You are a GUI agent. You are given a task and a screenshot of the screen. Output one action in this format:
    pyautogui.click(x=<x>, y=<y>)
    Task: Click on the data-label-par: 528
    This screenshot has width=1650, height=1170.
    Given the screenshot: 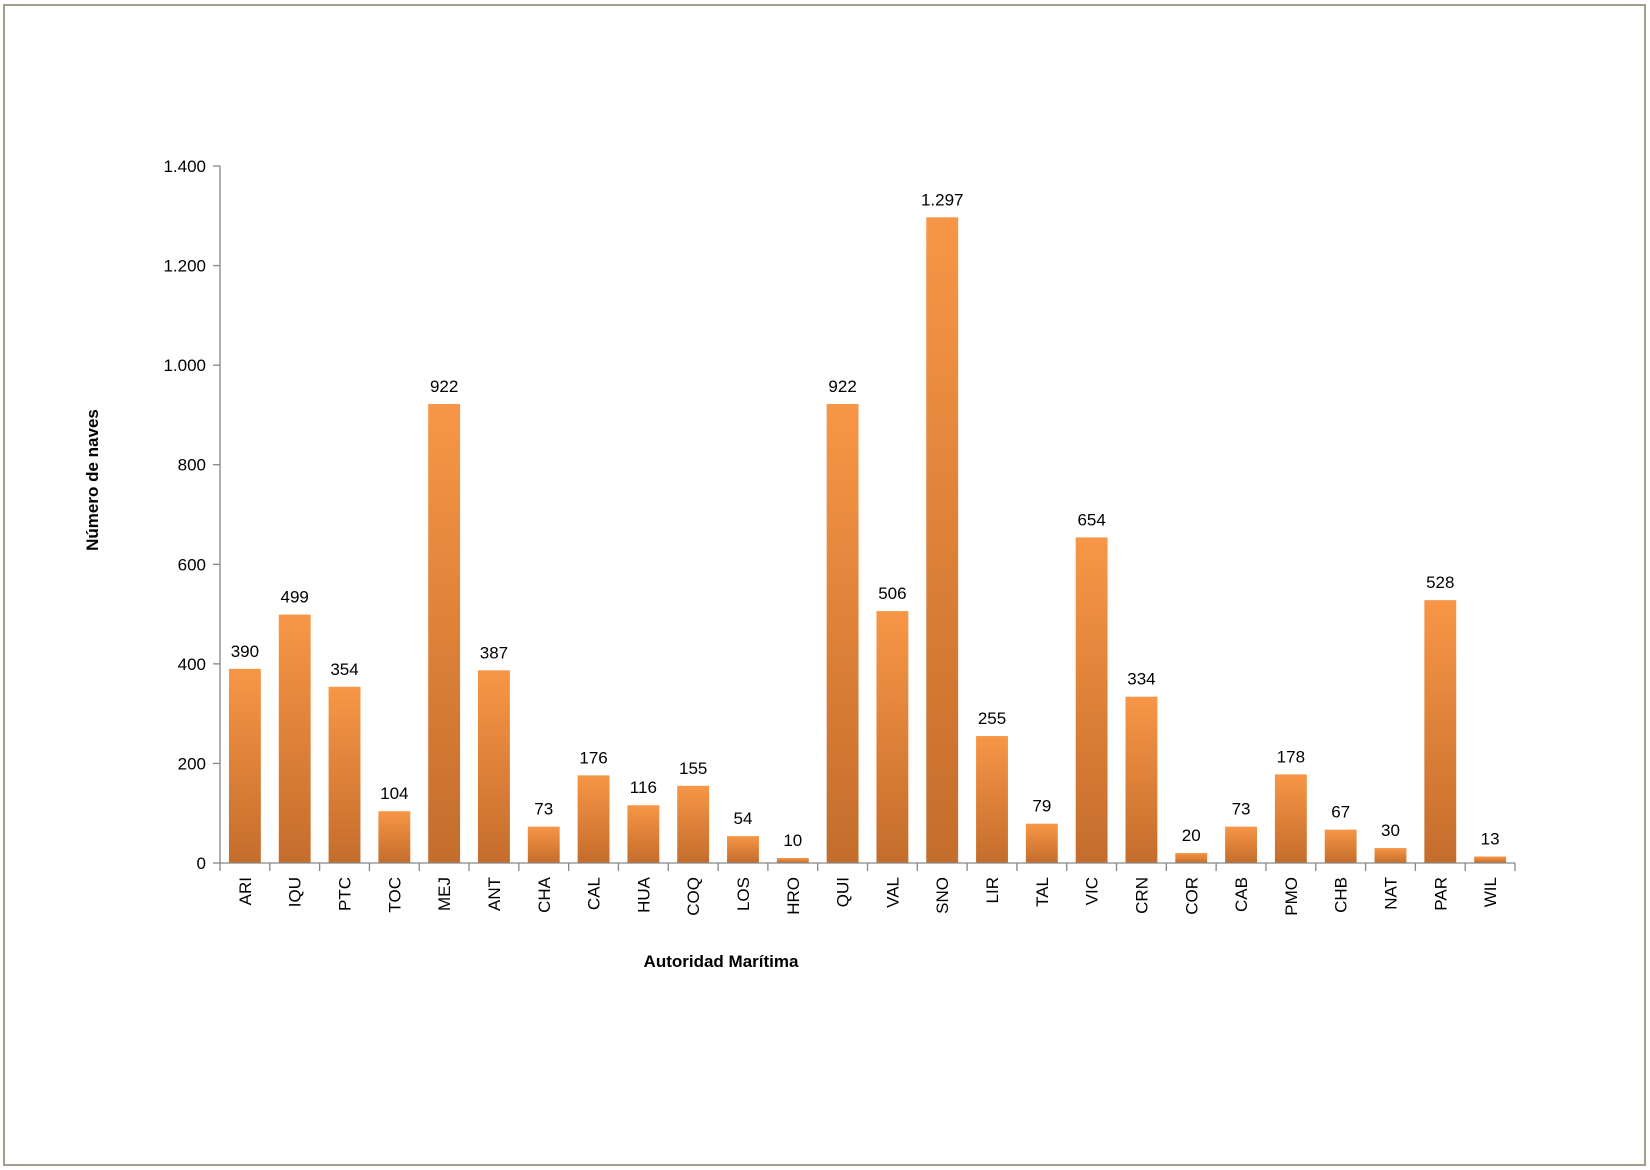 What is the action you would take?
    pyautogui.click(x=1440, y=582)
    